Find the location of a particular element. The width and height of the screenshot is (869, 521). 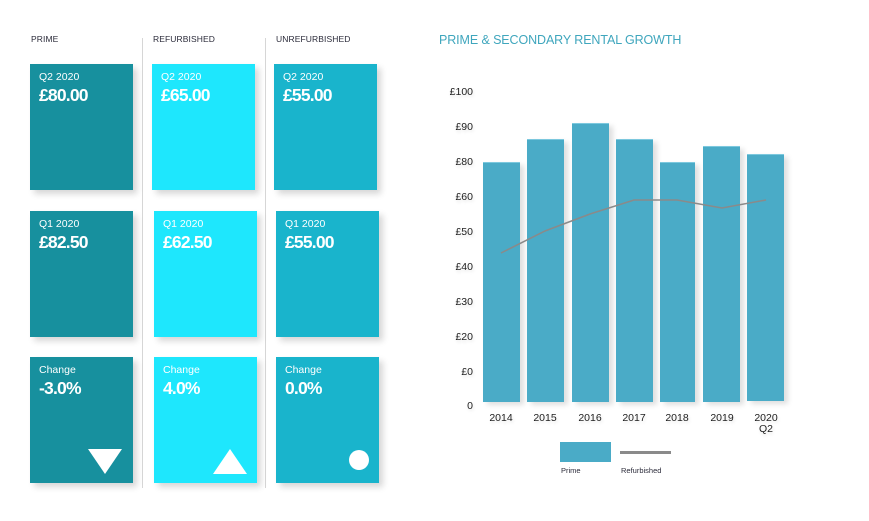

y-tick-label: £50 is located at coordinates (464, 232).